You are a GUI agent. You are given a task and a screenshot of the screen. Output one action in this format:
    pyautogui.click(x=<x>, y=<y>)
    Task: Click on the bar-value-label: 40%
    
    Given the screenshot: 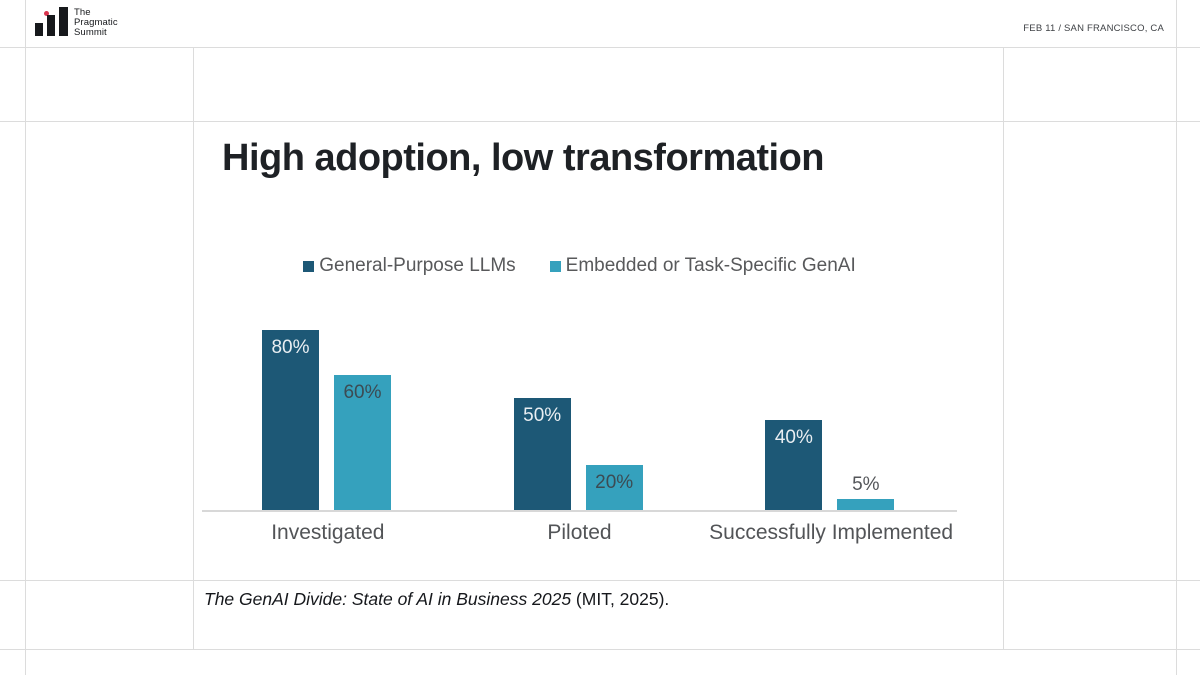 What is the action you would take?
    pyautogui.click(x=793, y=437)
    